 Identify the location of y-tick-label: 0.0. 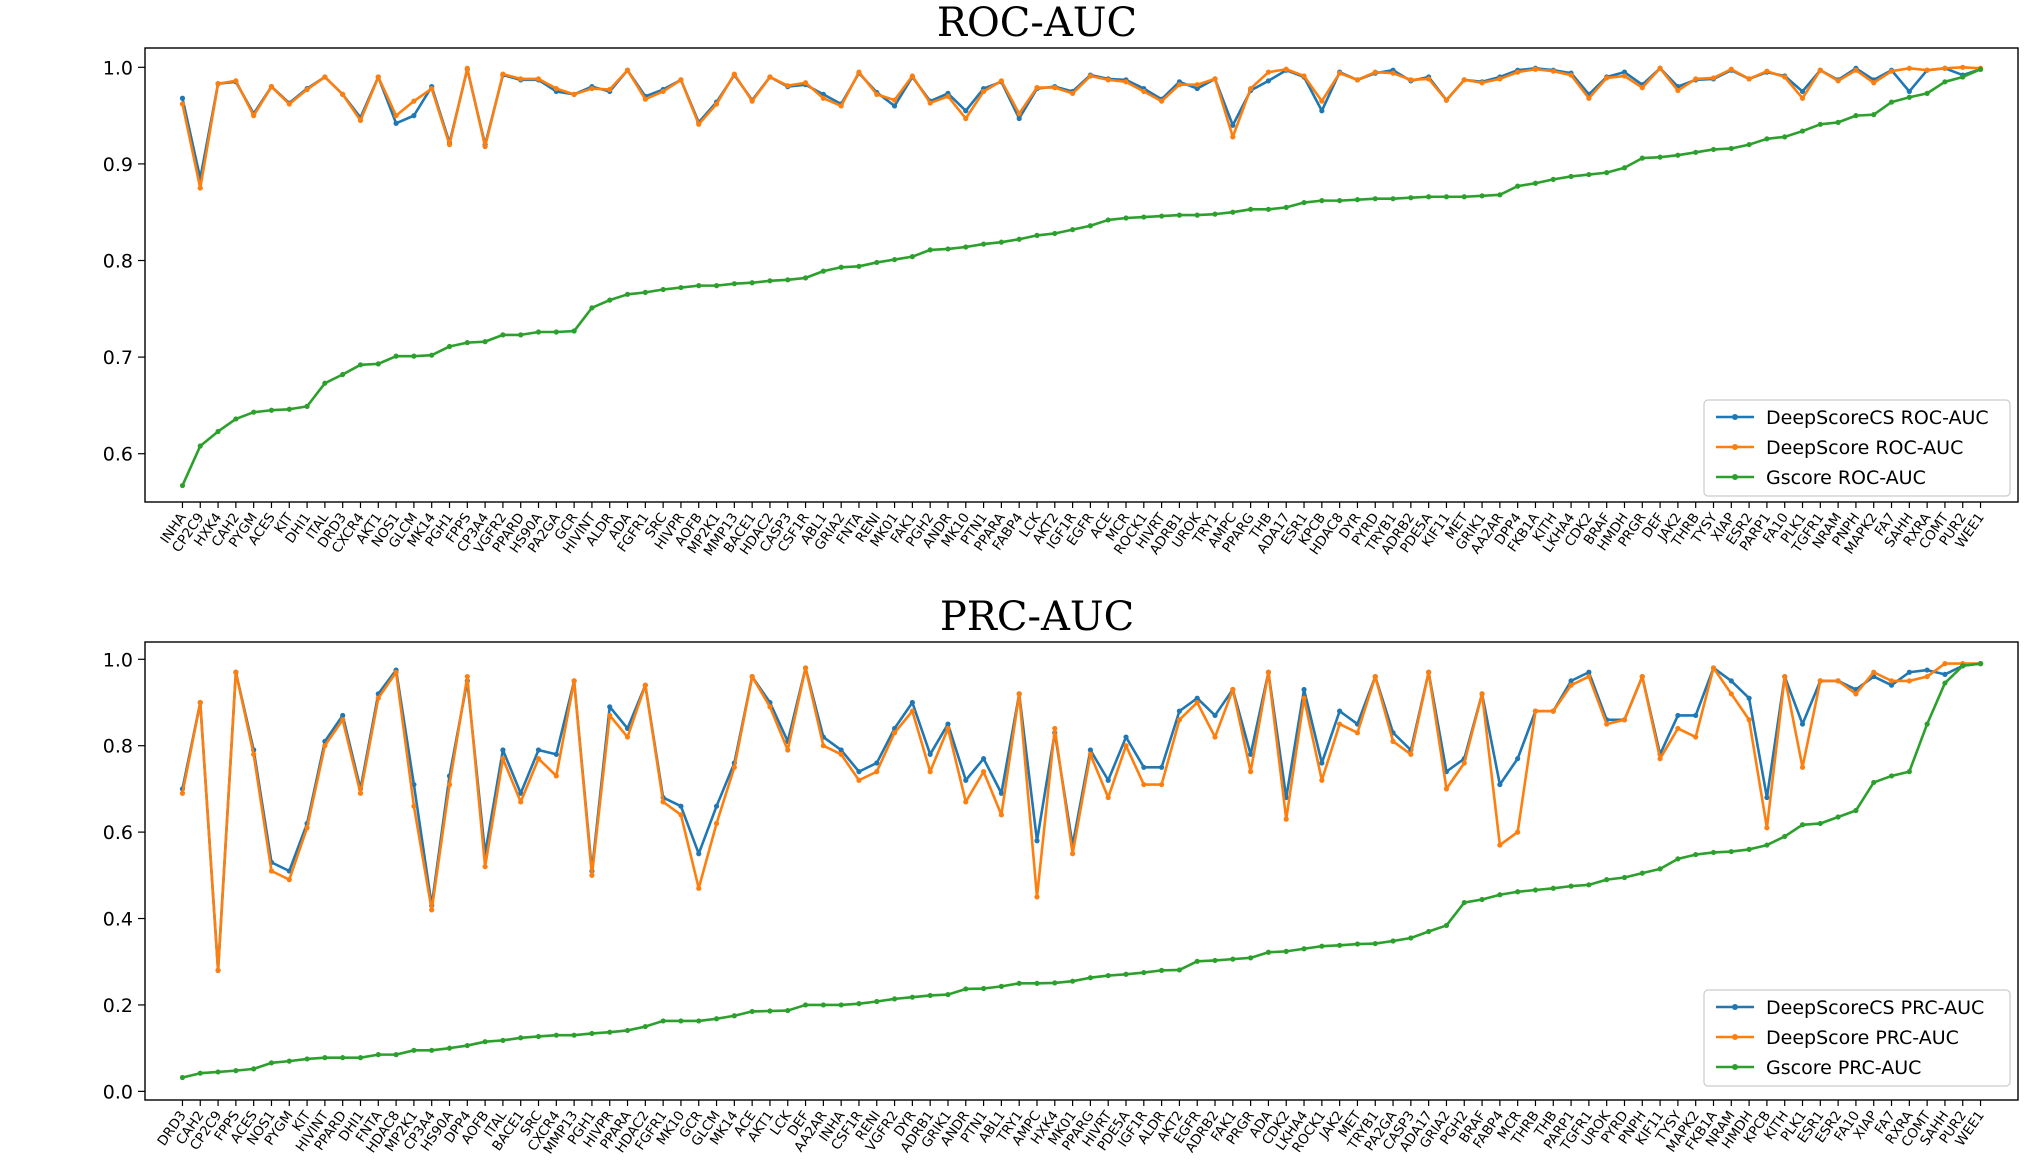
(118, 1092).